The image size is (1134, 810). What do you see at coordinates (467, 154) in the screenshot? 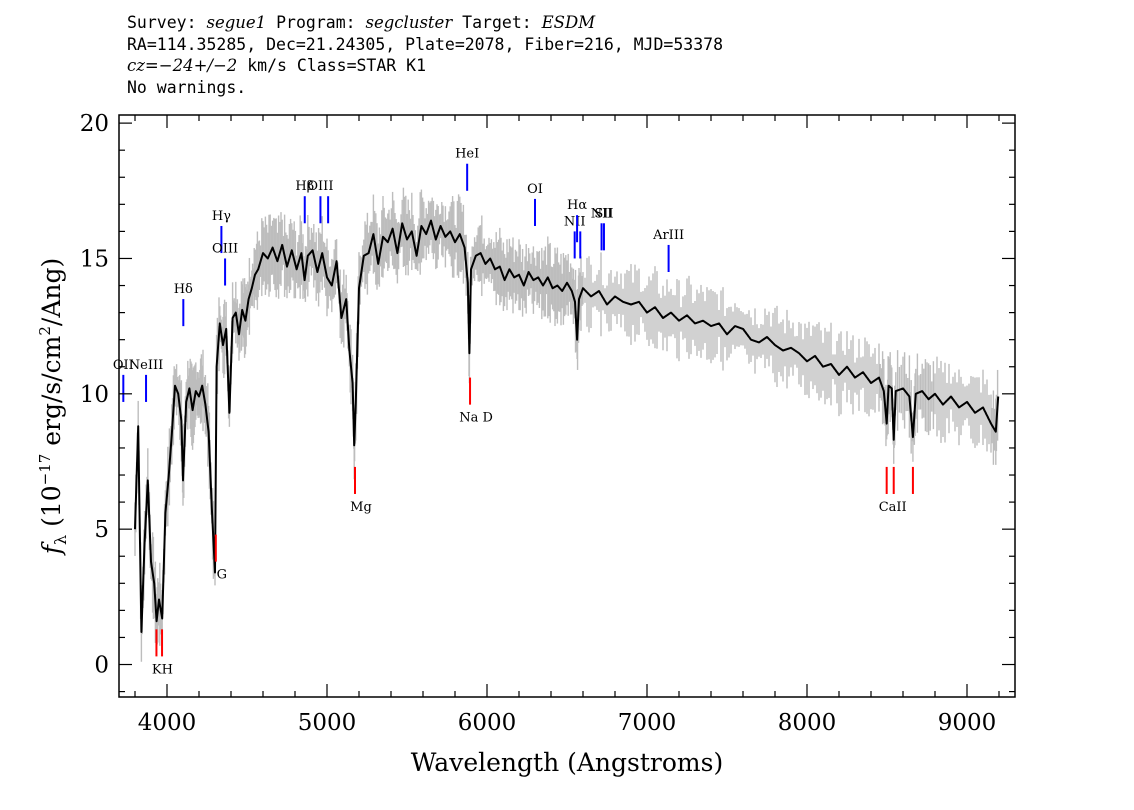
I see `emission-line-label: HeI` at bounding box center [467, 154].